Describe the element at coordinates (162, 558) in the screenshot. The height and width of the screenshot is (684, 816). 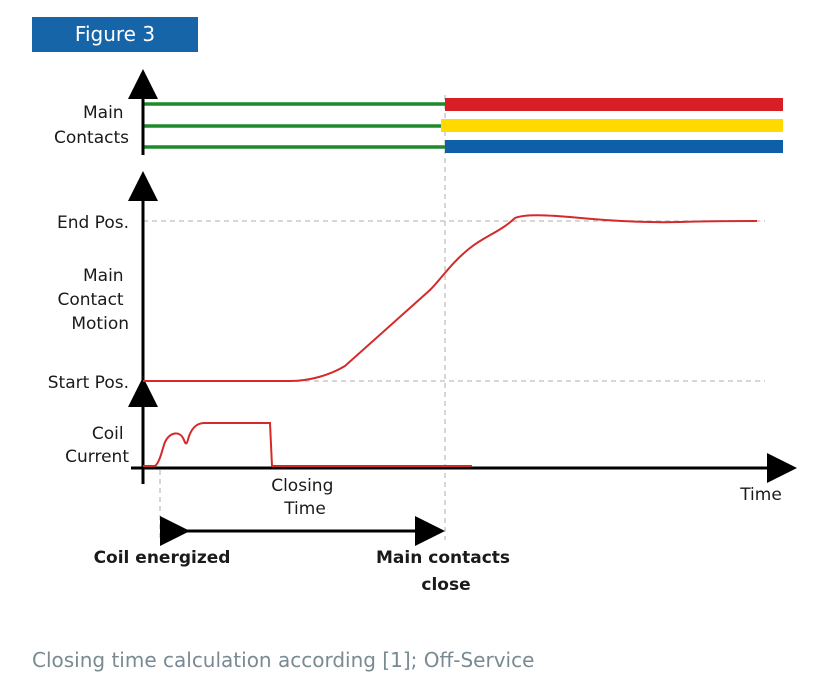
I see `coil-energized-label: Coil energized` at that location.